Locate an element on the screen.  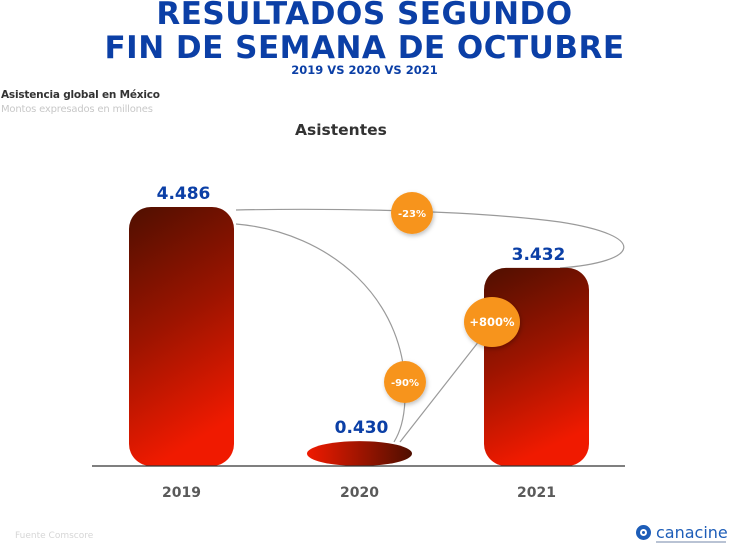
bar-2019 is located at coordinates (181, 336).